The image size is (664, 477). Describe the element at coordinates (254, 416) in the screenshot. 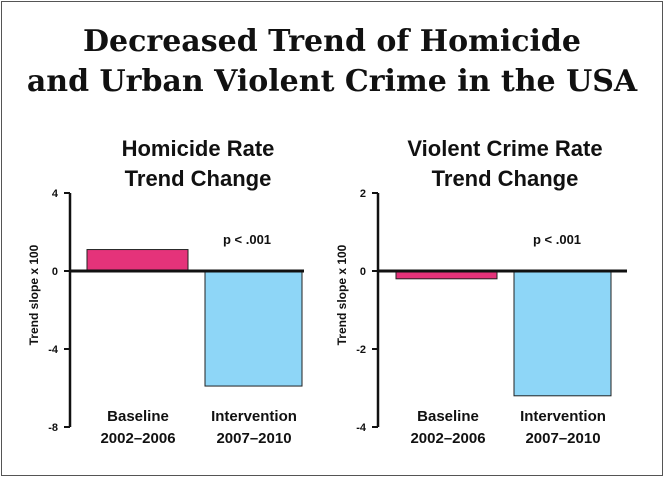

I see `homicide-category-label-intervention: Intervention` at that location.